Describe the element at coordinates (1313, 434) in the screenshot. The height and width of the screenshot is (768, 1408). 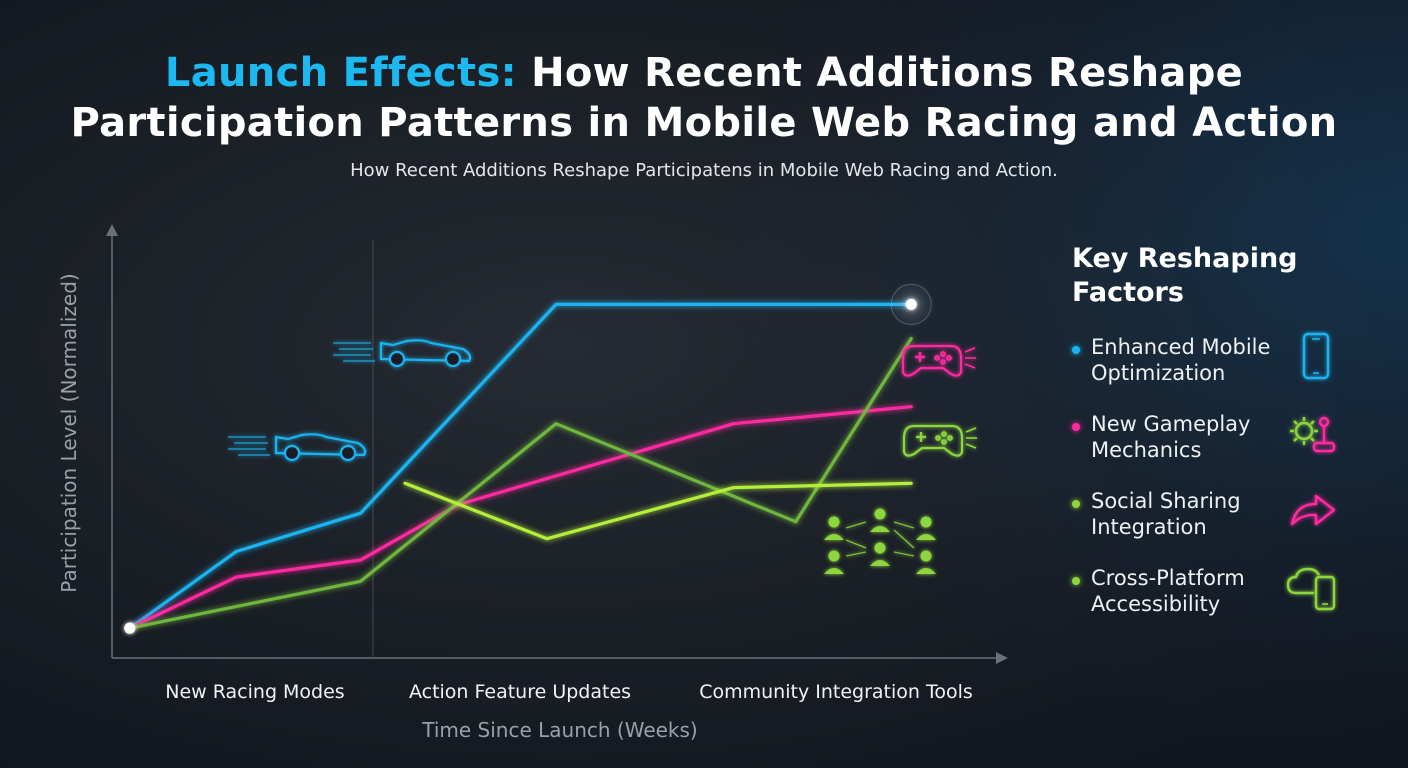
I see `gear-joystick-icon` at that location.